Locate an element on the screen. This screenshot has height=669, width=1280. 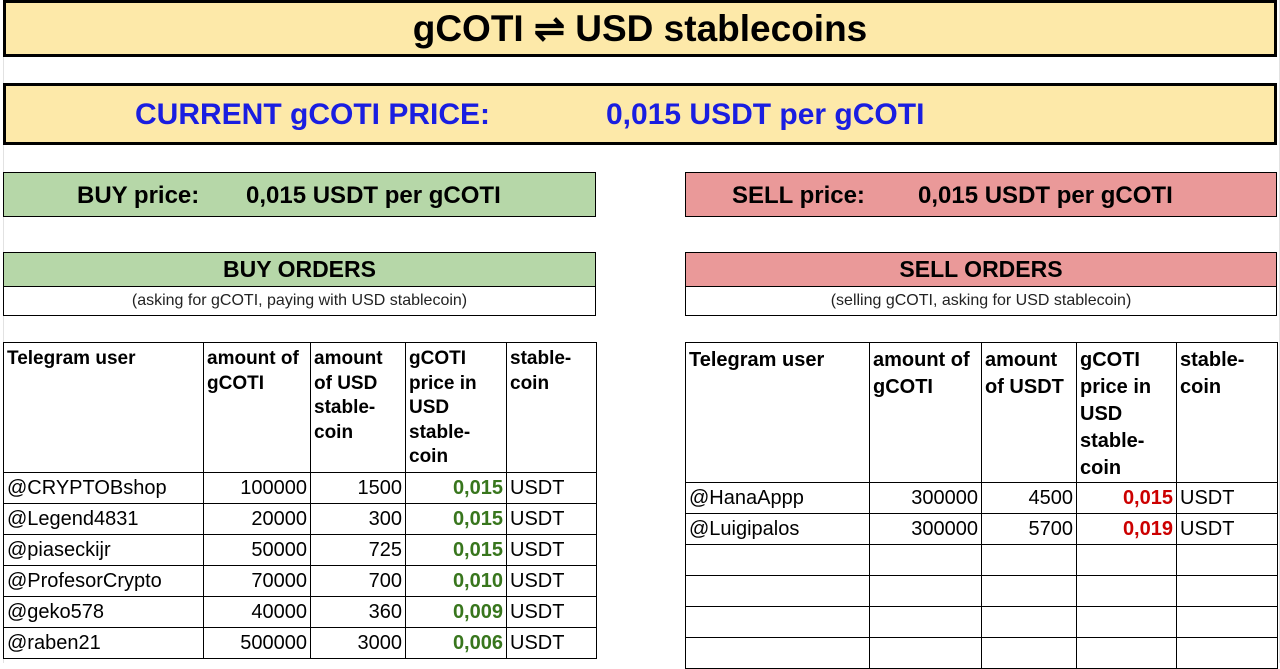
buy-price-banner: BUY price: 0,015 USDT per gCOTI is located at coordinates (299, 194).